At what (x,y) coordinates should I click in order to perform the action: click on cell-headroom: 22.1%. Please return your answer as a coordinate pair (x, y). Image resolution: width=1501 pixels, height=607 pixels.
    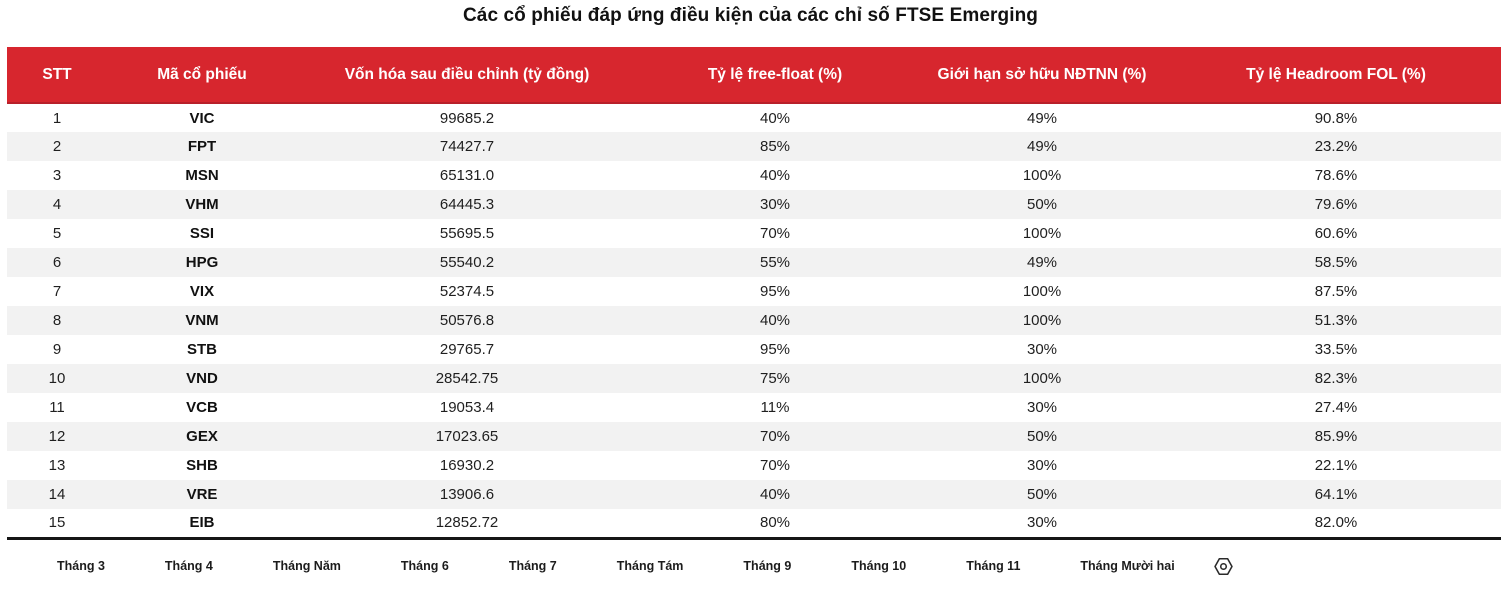
    Looking at the image, I should click on (1336, 465).